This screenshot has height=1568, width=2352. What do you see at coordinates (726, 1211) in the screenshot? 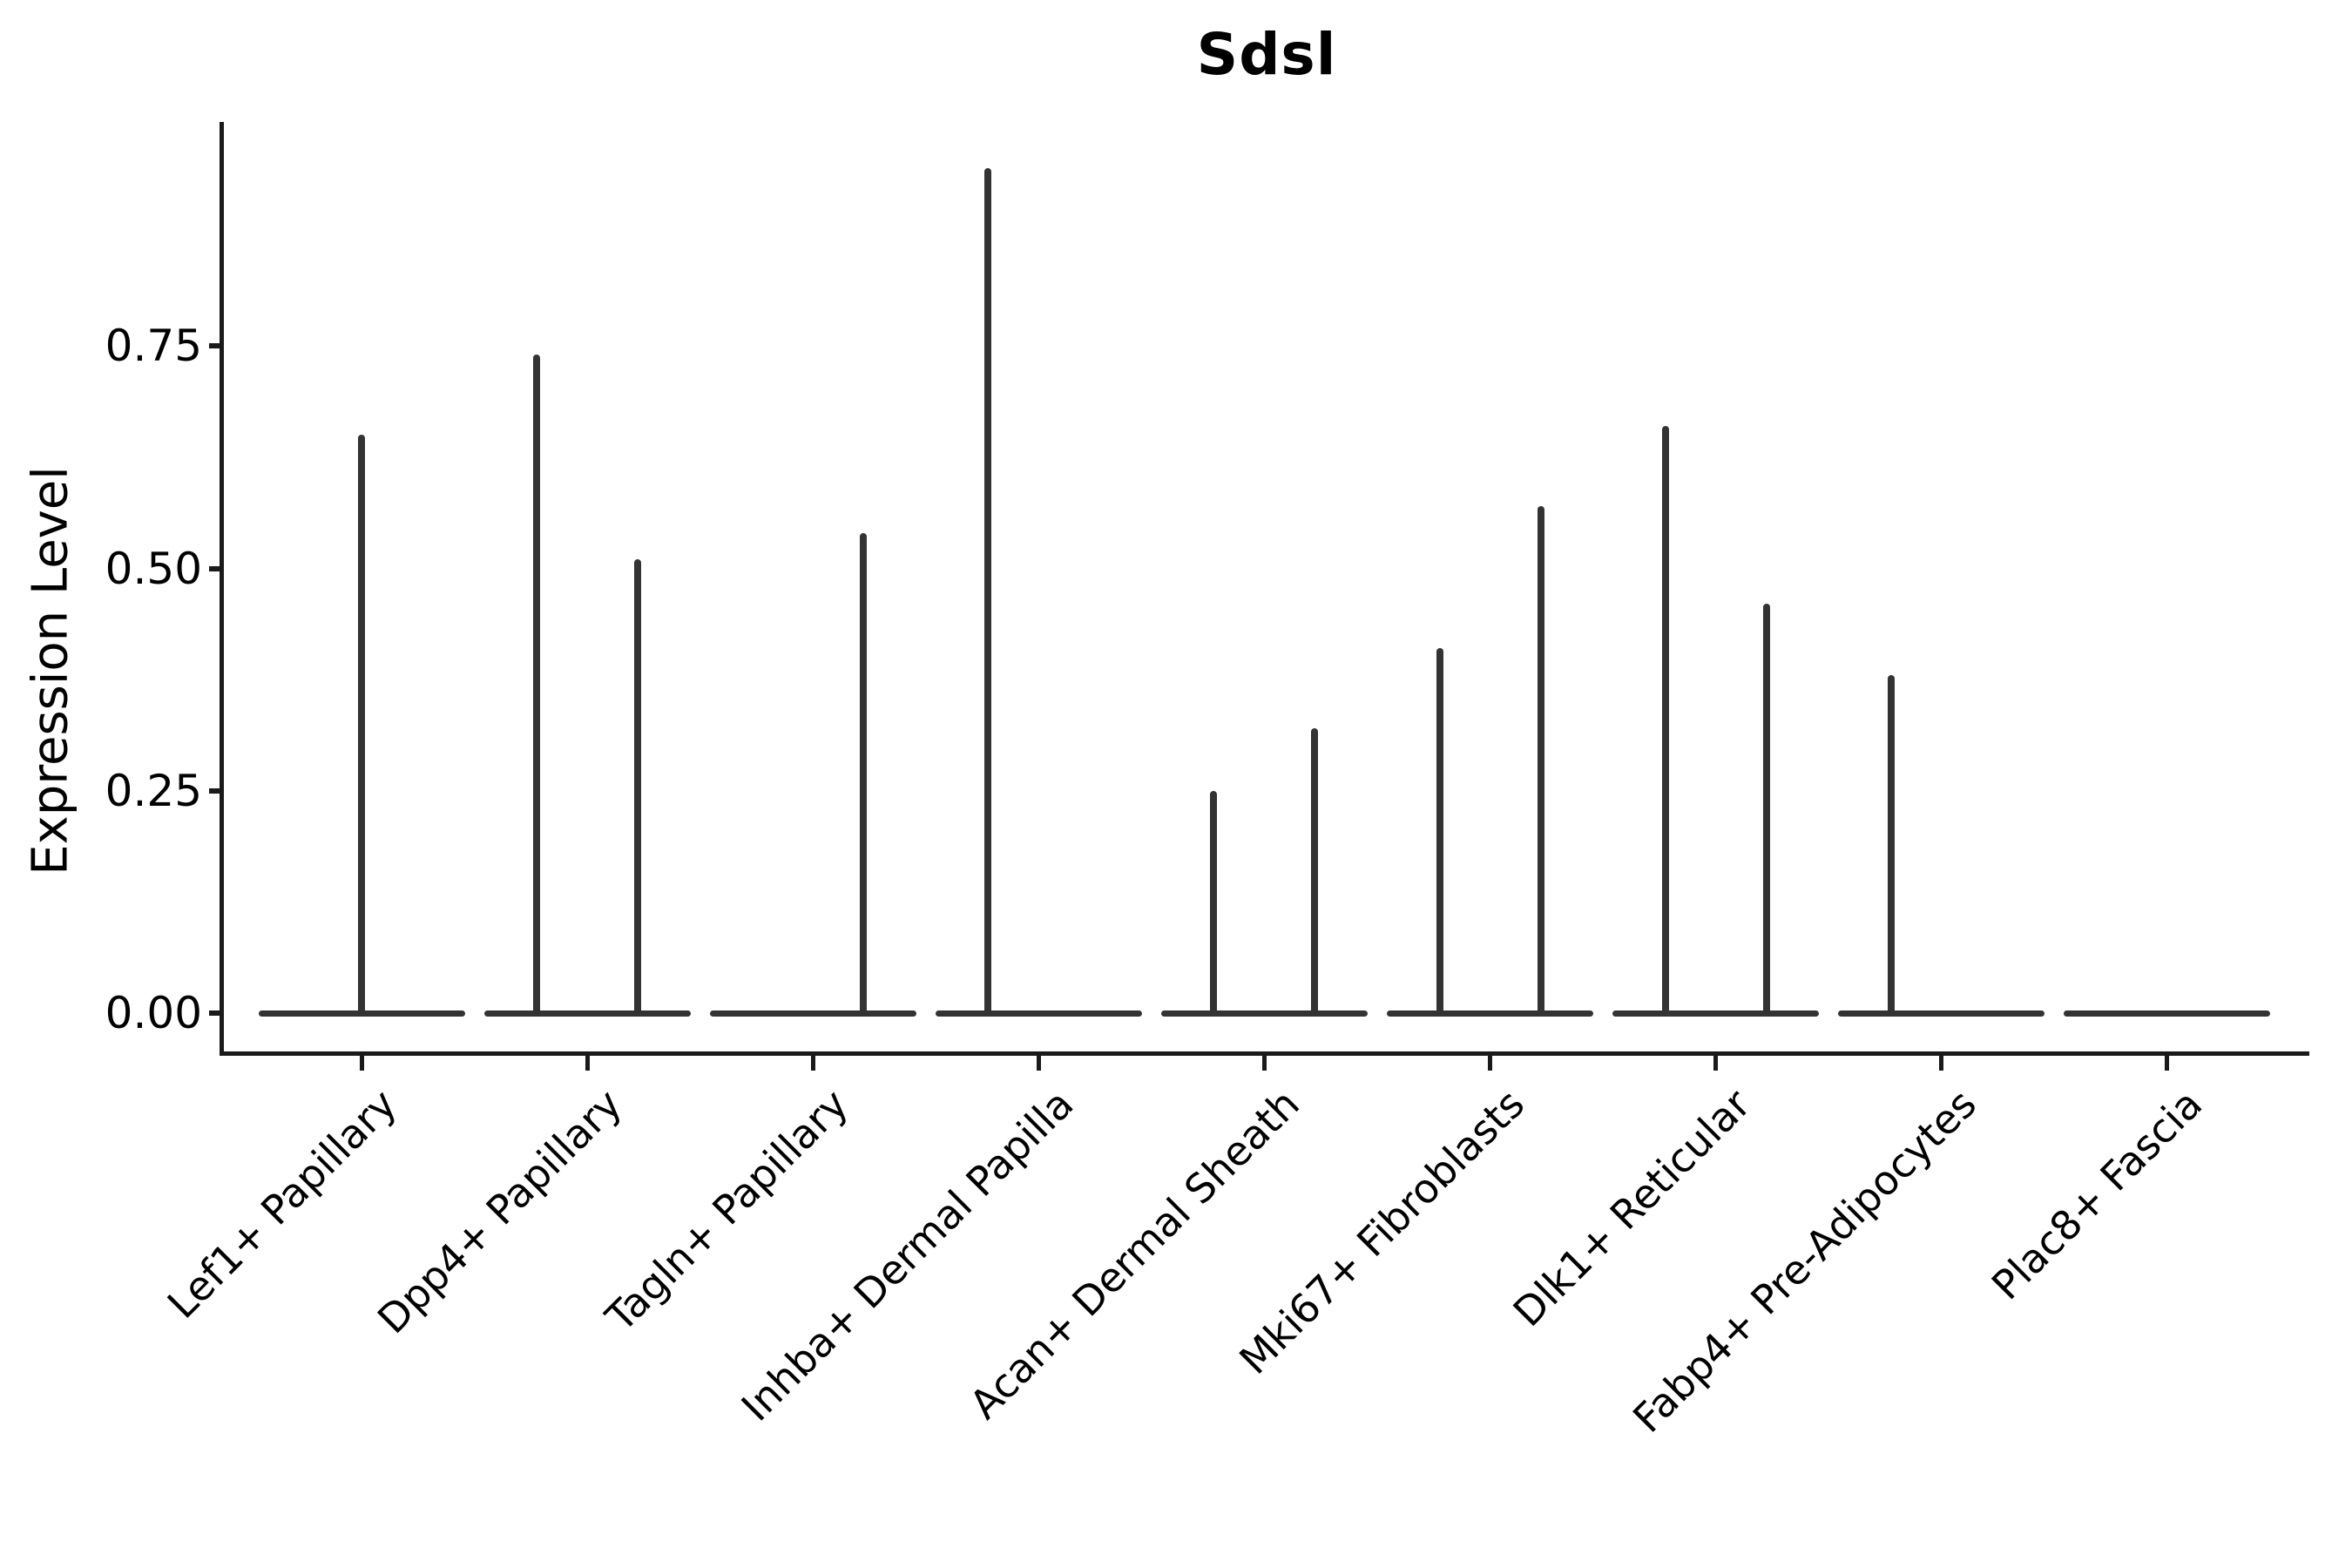
I see `x-tick-label: Tagln+ Papillary` at bounding box center [726, 1211].